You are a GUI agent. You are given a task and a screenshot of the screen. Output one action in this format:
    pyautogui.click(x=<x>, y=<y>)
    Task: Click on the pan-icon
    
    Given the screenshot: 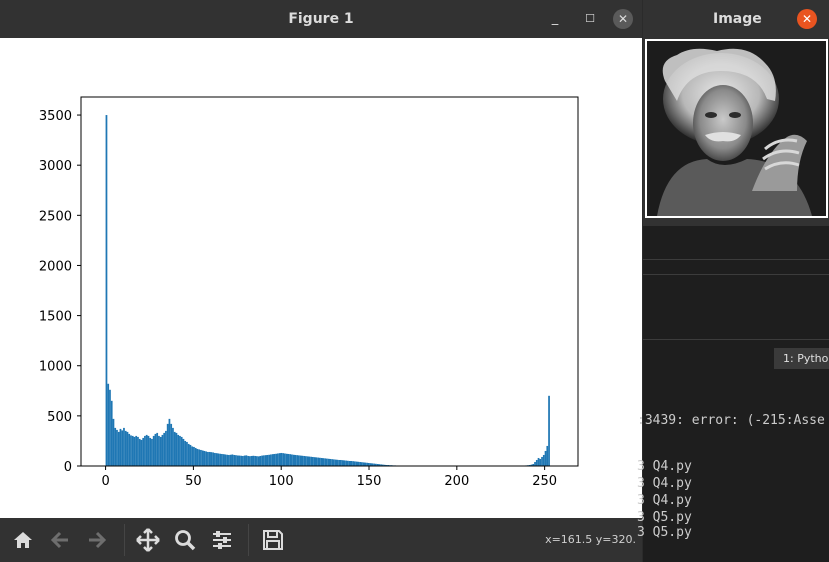 What is the action you would take?
    pyautogui.click(x=148, y=540)
    